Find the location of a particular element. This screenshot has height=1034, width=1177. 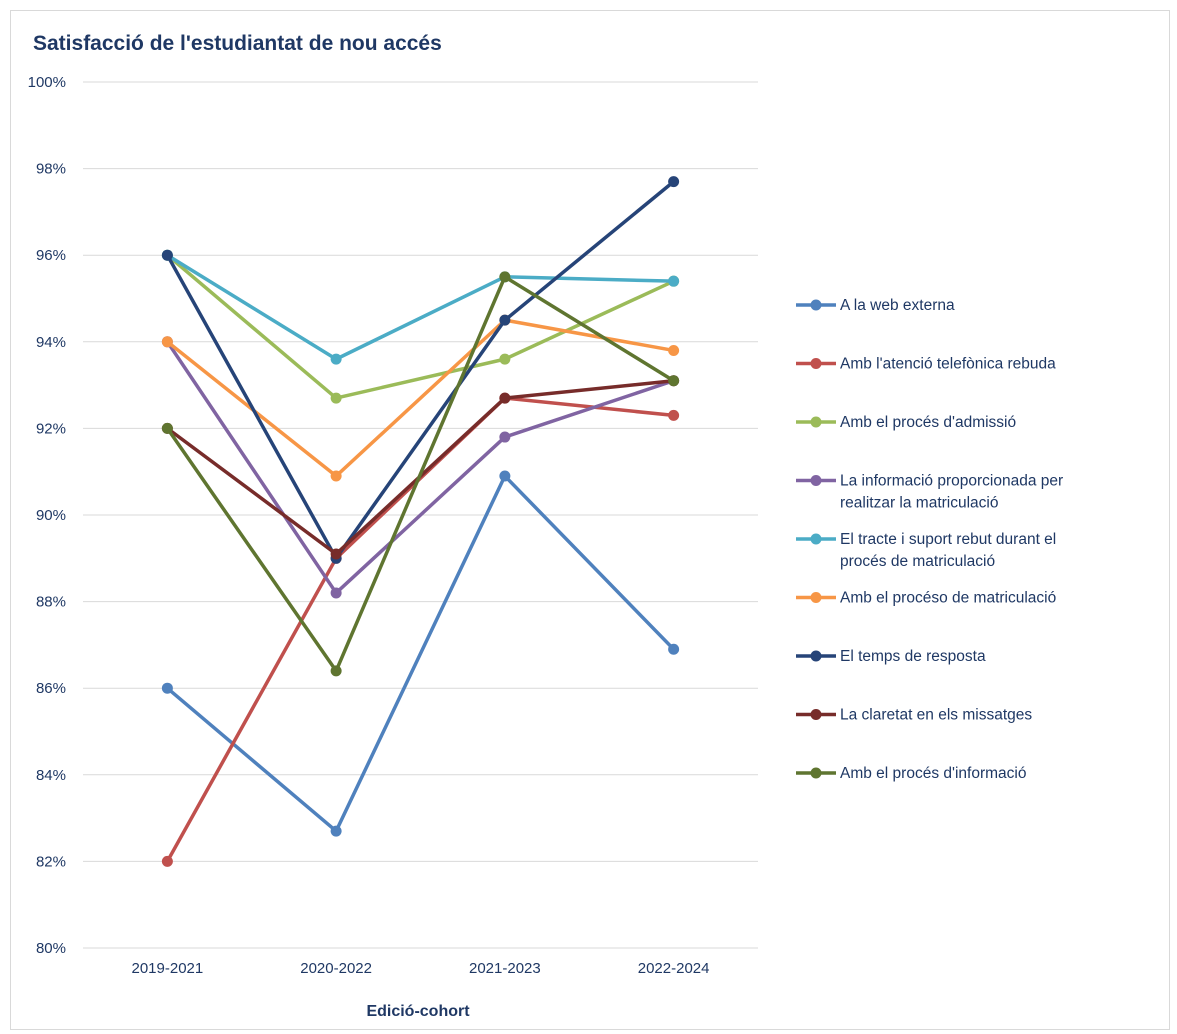

y-tick-label: 86% is located at coordinates (51, 688).